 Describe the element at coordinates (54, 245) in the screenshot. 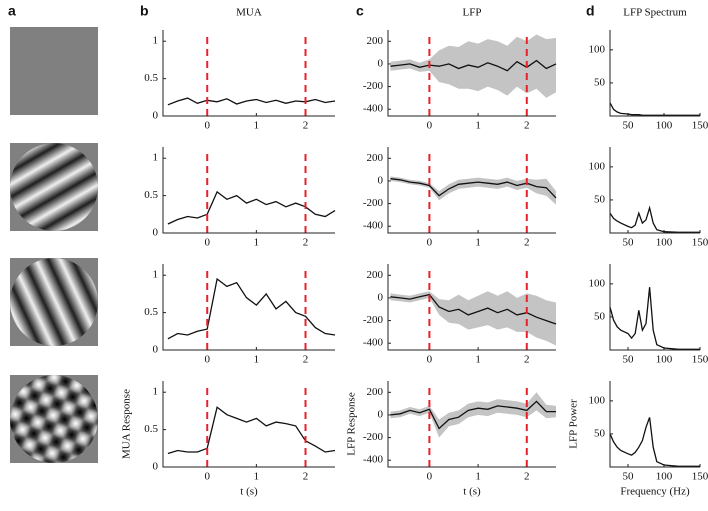

I see `stimuli` at that location.